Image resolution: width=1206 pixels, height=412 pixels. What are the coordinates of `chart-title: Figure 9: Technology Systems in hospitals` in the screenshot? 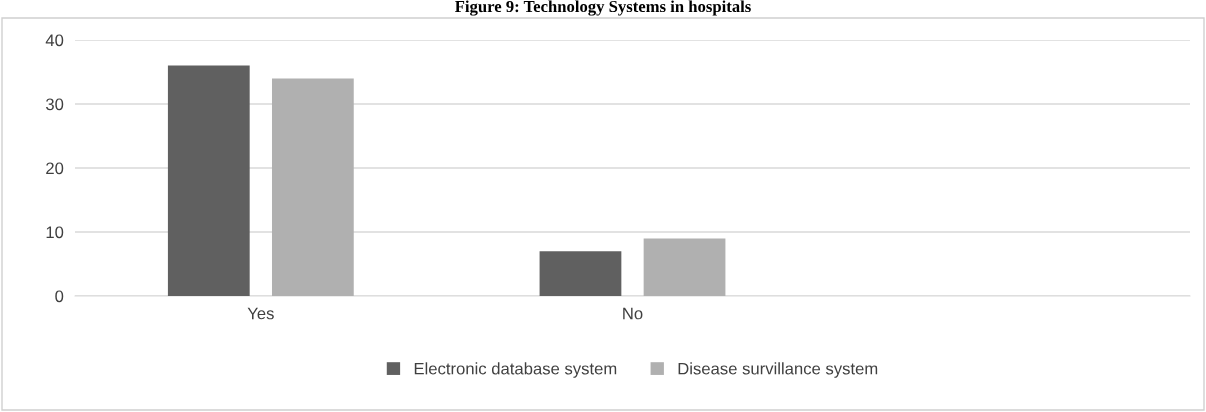 It's located at (603, 8).